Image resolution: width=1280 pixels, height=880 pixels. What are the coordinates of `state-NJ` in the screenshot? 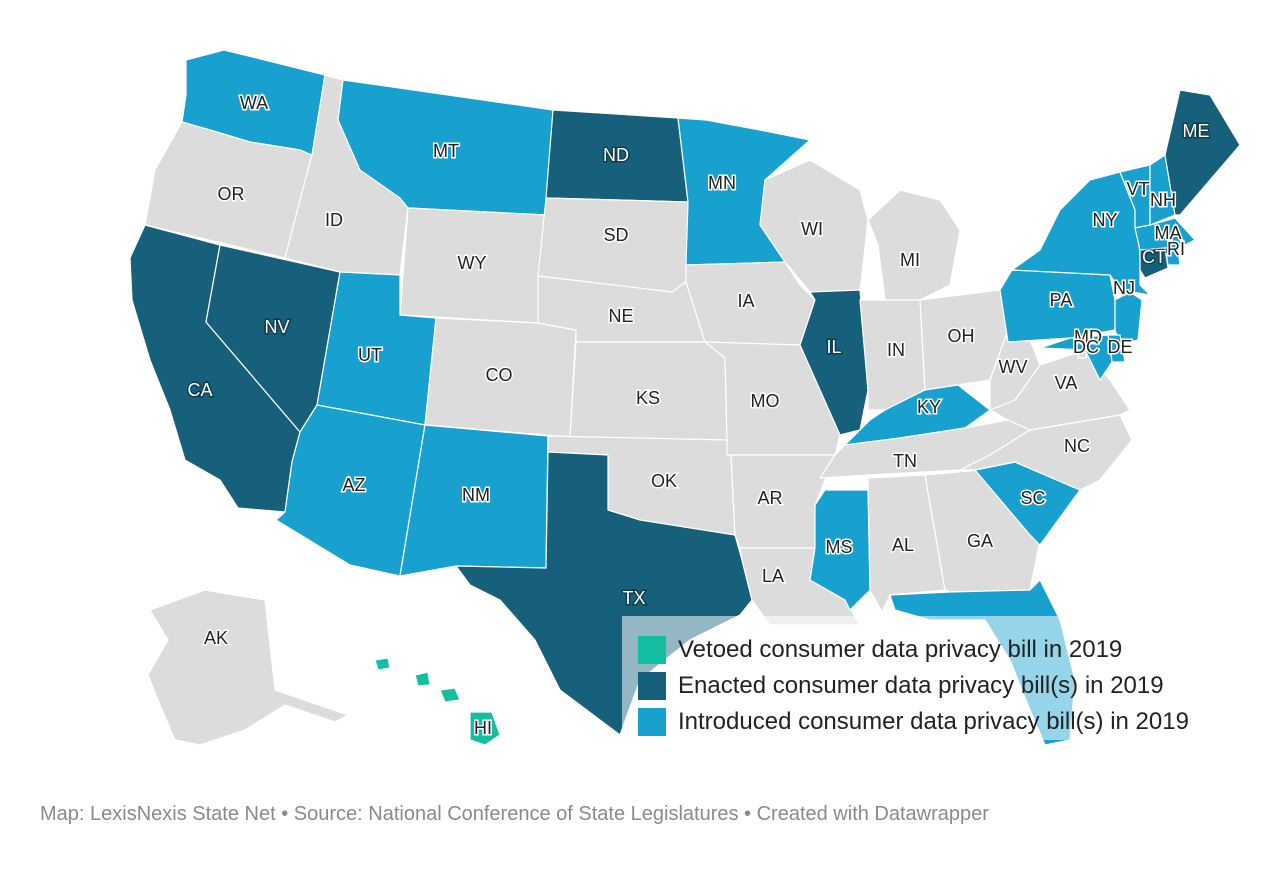 It's located at (1128, 318).